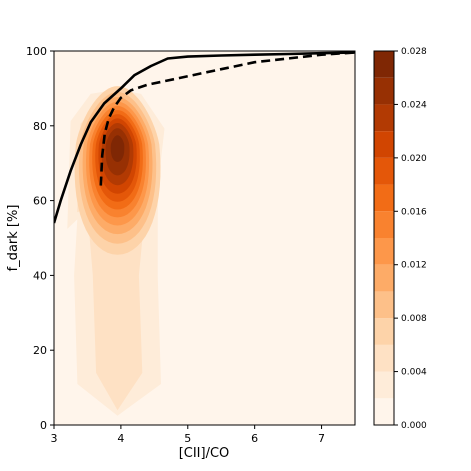 Image resolution: width=471 pixels, height=471 pixels. What do you see at coordinates (414, 105) in the screenshot?
I see `colorbar-tick-label: 0.024` at bounding box center [414, 105].